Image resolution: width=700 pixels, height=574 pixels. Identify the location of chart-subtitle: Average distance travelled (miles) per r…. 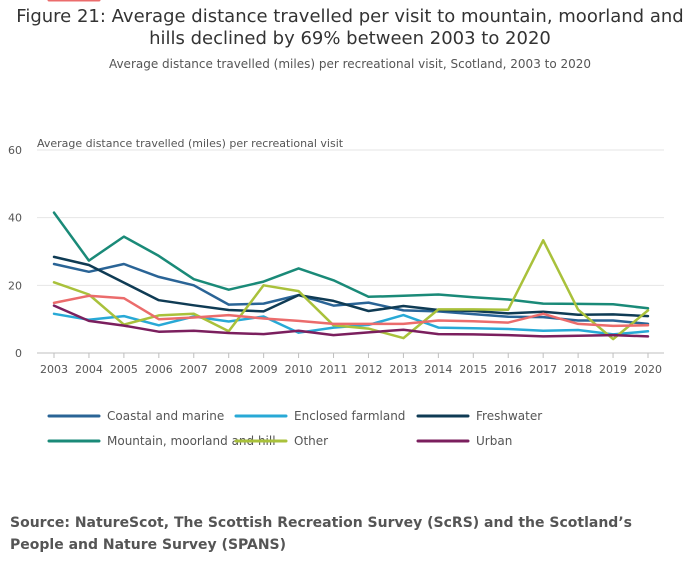
(350, 64).